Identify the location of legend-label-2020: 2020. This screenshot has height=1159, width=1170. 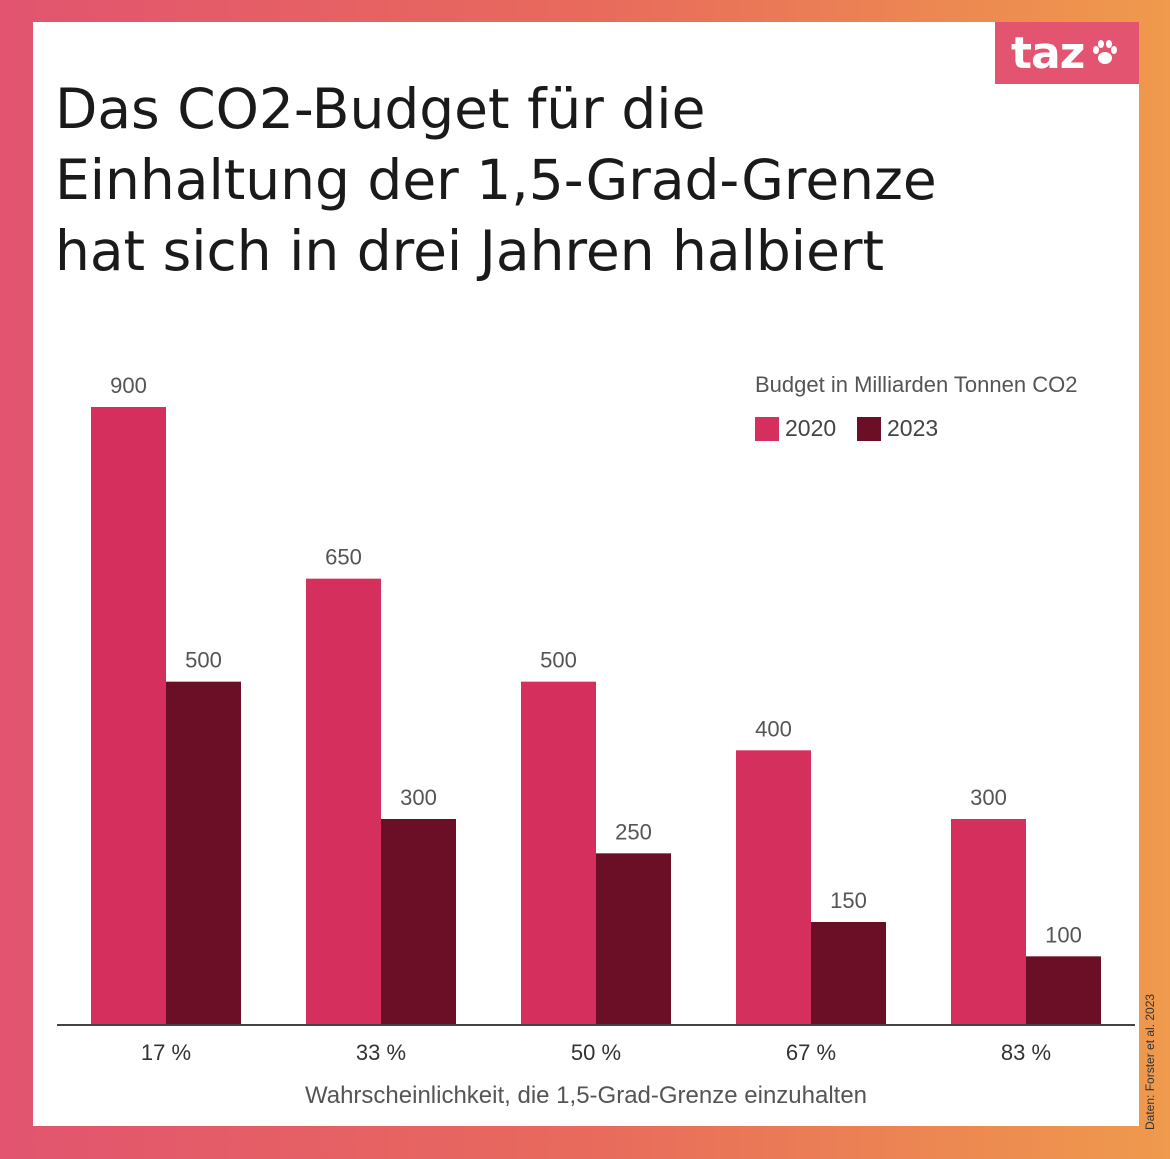
(811, 428).